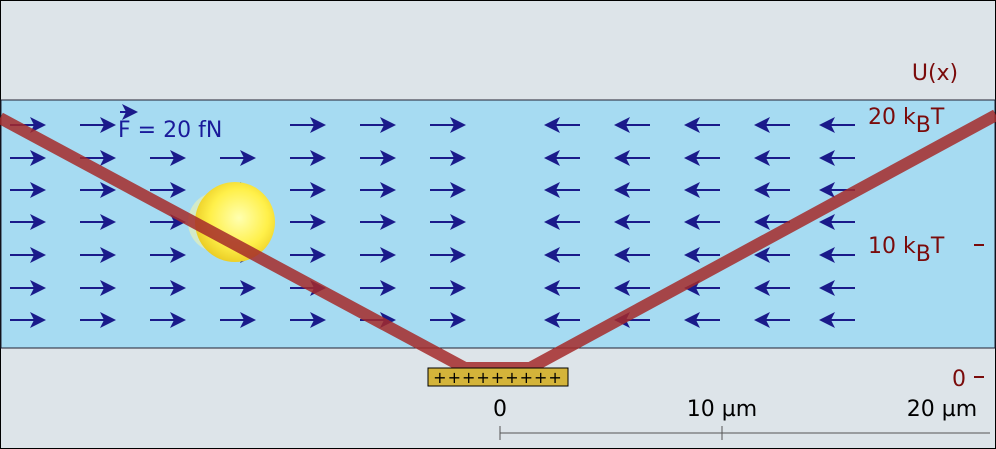  What do you see at coordinates (892, 246) in the screenshot?
I see `tick-value: 10 k` at bounding box center [892, 246].